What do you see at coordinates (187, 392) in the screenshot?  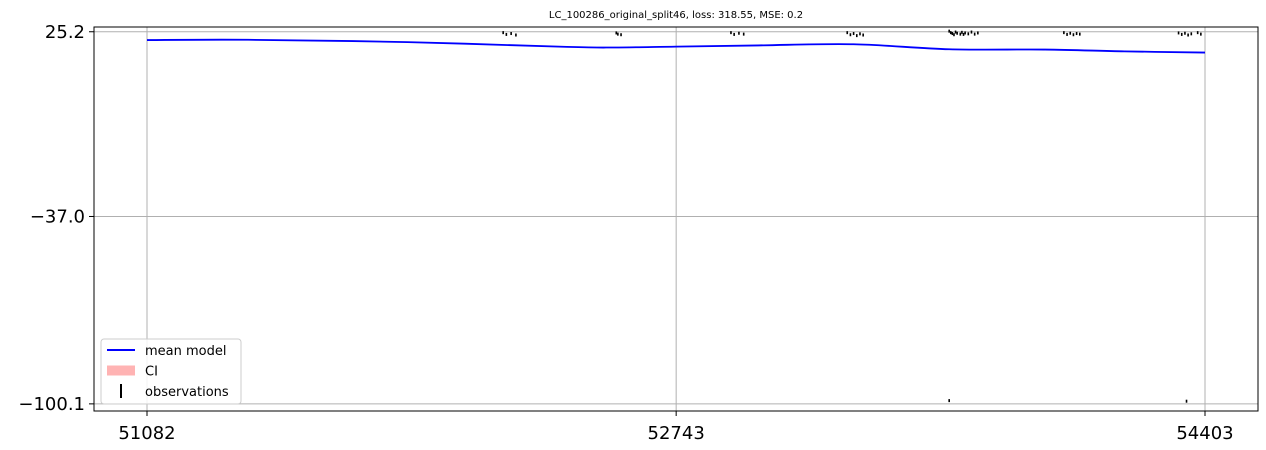 I see `legend-label: observations` at bounding box center [187, 392].